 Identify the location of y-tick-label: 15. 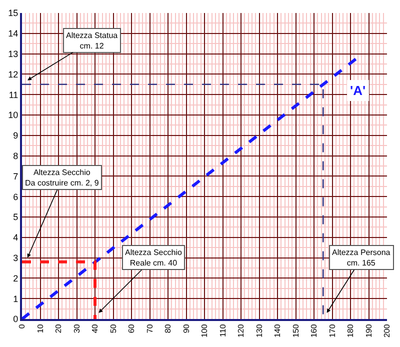
(13, 13).